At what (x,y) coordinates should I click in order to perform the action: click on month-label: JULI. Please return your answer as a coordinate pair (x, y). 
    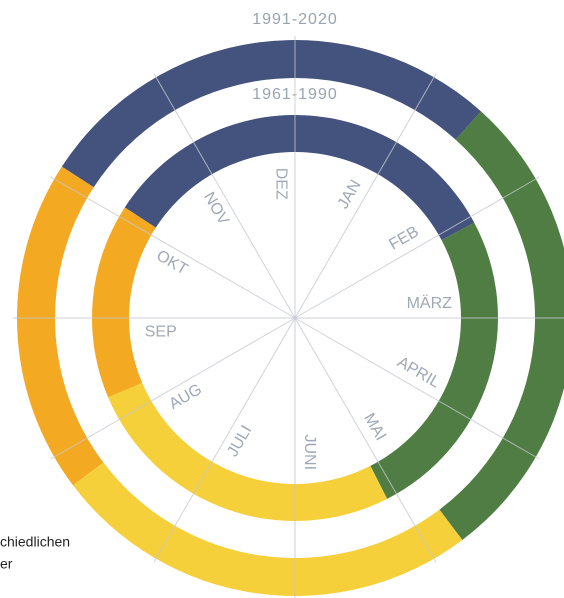
    Looking at the image, I should click on (239, 441).